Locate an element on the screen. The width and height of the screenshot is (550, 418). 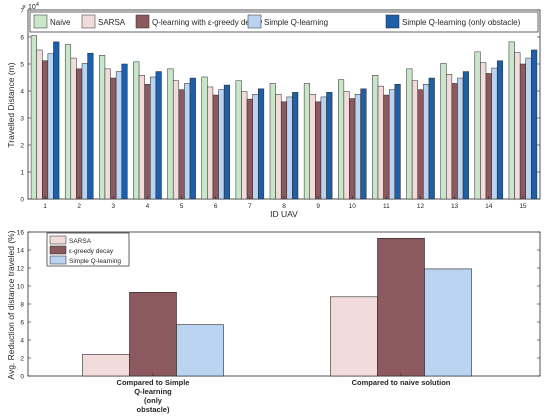
x-tick-label-14: 14 is located at coordinates (489, 206).